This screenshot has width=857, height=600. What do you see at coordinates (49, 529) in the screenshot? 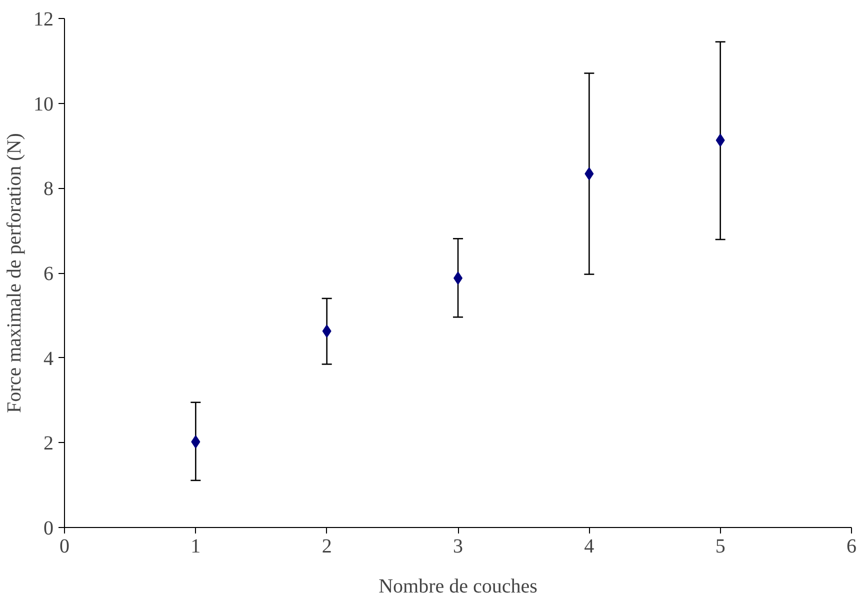
I see `y-tick-label: 0` at bounding box center [49, 529].